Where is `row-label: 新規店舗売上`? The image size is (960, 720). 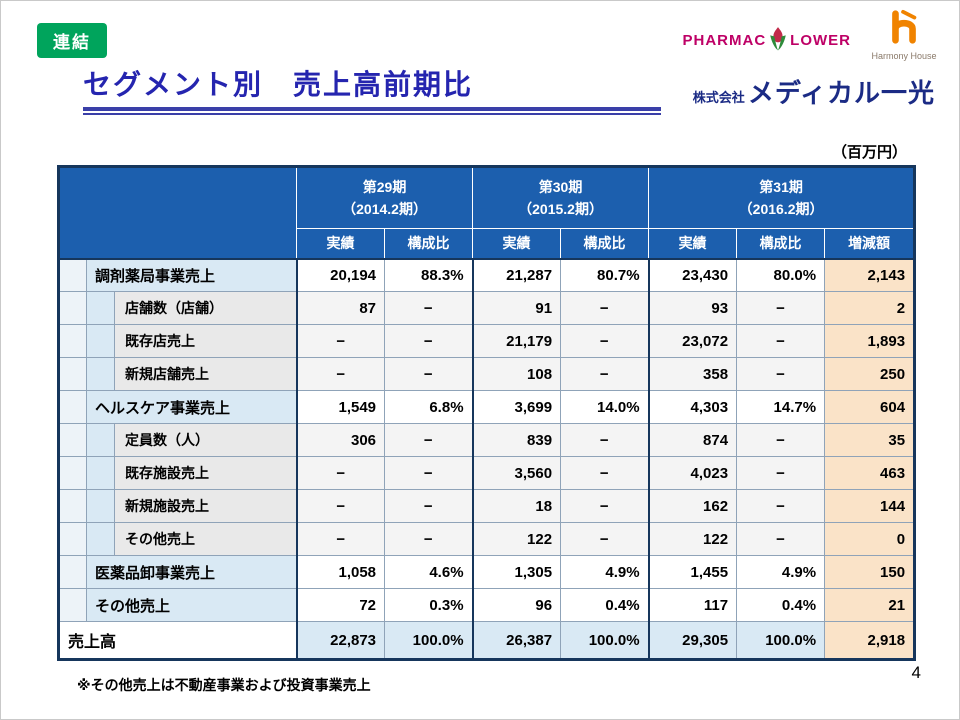 row-label: 新規店舗売上 is located at coordinates (205, 374).